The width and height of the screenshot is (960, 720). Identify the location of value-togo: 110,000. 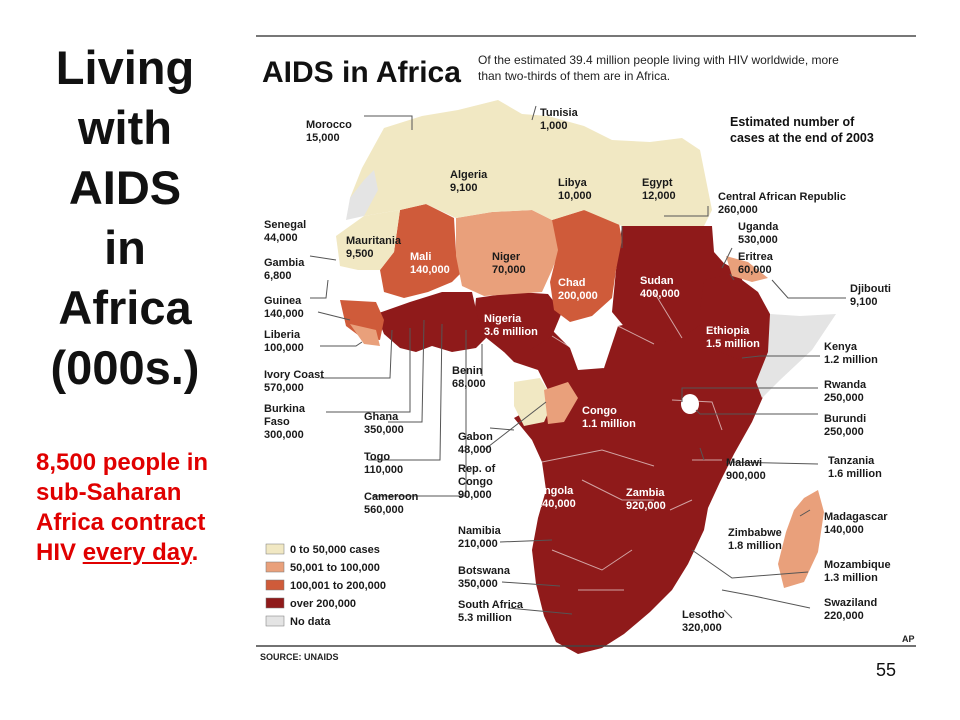
(383, 470).